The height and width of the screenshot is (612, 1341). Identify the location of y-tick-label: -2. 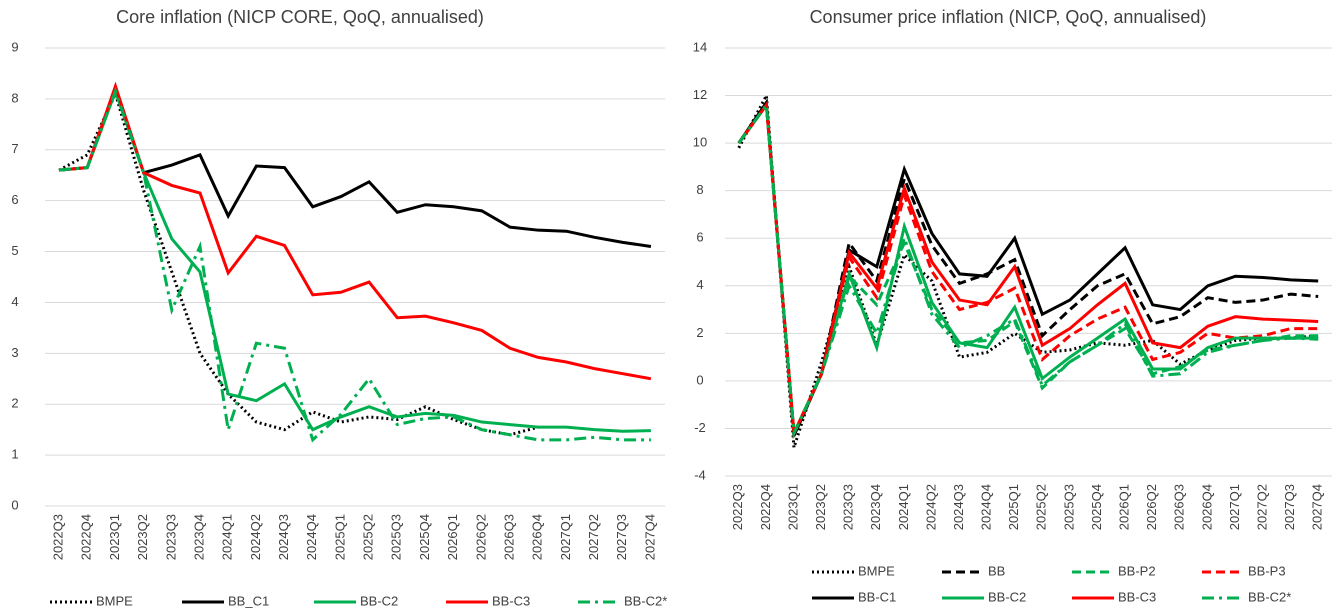
(700, 427).